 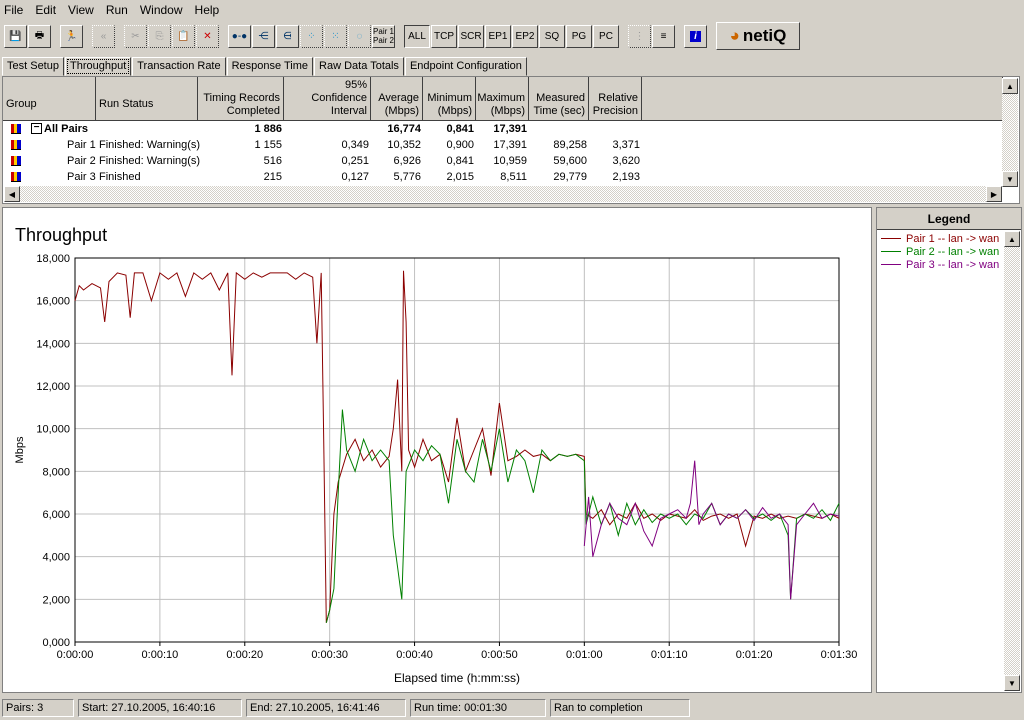 I want to click on header-maximum: Maximum (Mbps), so click(x=502, y=99).